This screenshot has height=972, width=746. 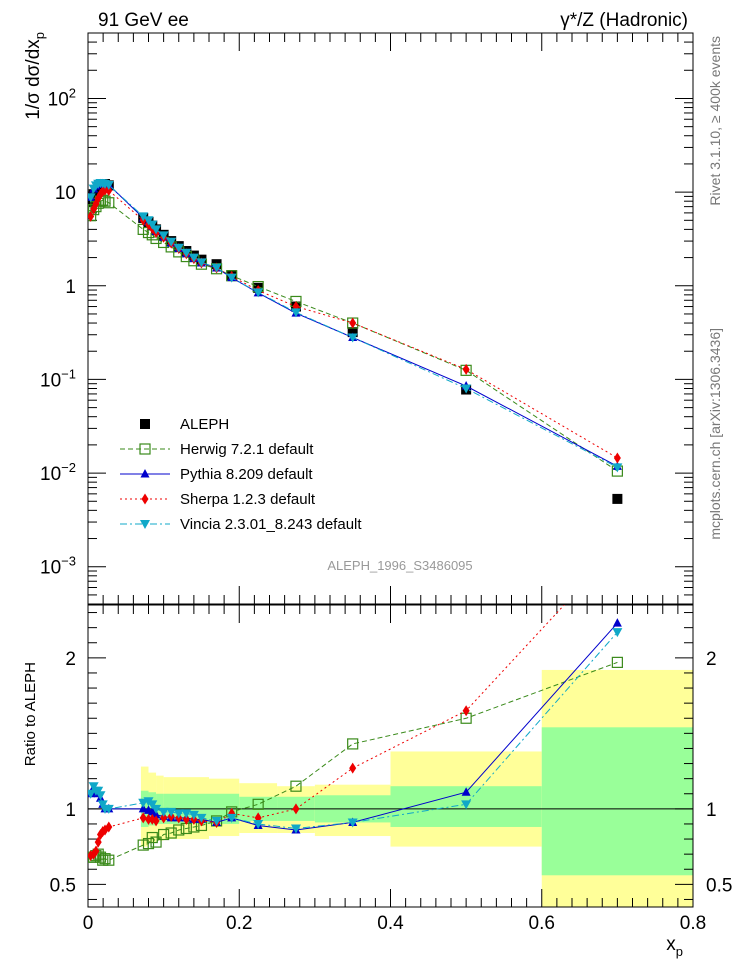 I want to click on y-tick-label-main-exp: −3, so click(x=68, y=561).